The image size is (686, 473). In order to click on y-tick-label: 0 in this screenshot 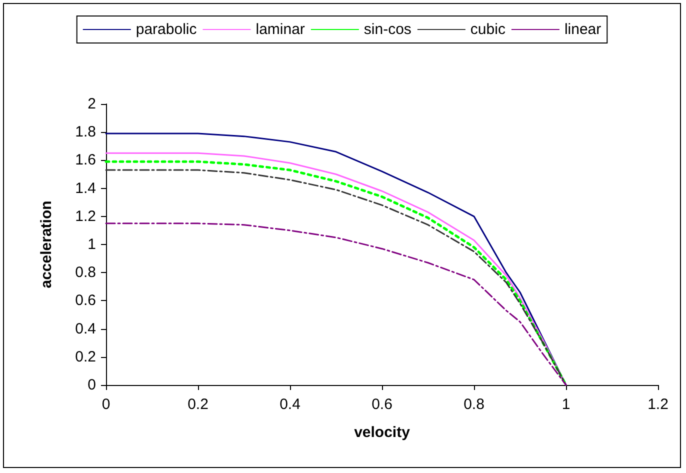, I will do `click(92, 385)`.